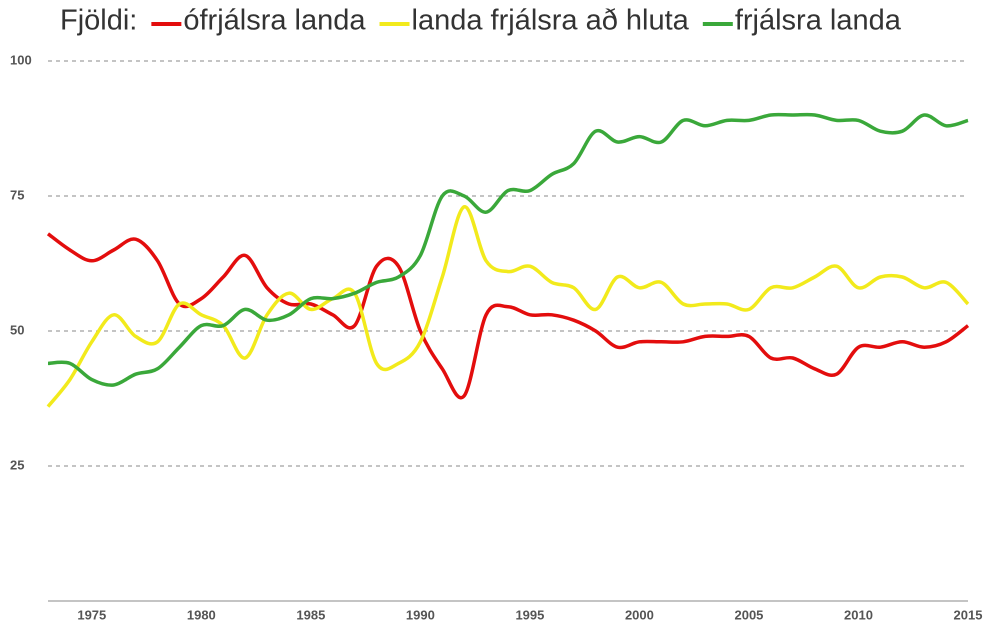 This screenshot has width=997, height=624. I want to click on y-tick-label: 75, so click(17, 194).